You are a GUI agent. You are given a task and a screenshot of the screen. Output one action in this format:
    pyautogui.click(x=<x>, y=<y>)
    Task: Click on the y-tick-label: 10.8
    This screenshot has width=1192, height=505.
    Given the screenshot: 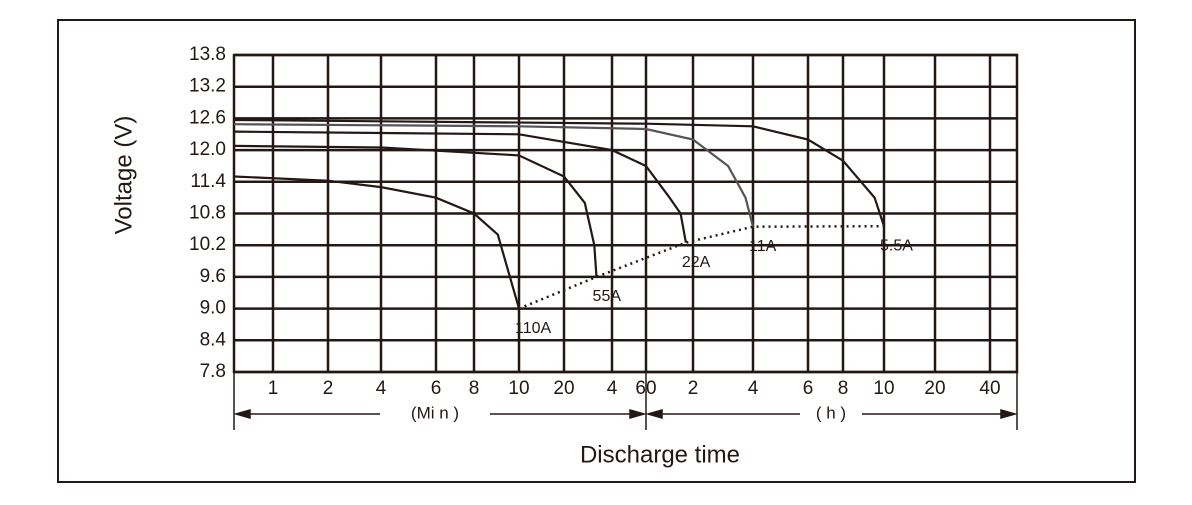 What is the action you would take?
    pyautogui.click(x=207, y=213)
    